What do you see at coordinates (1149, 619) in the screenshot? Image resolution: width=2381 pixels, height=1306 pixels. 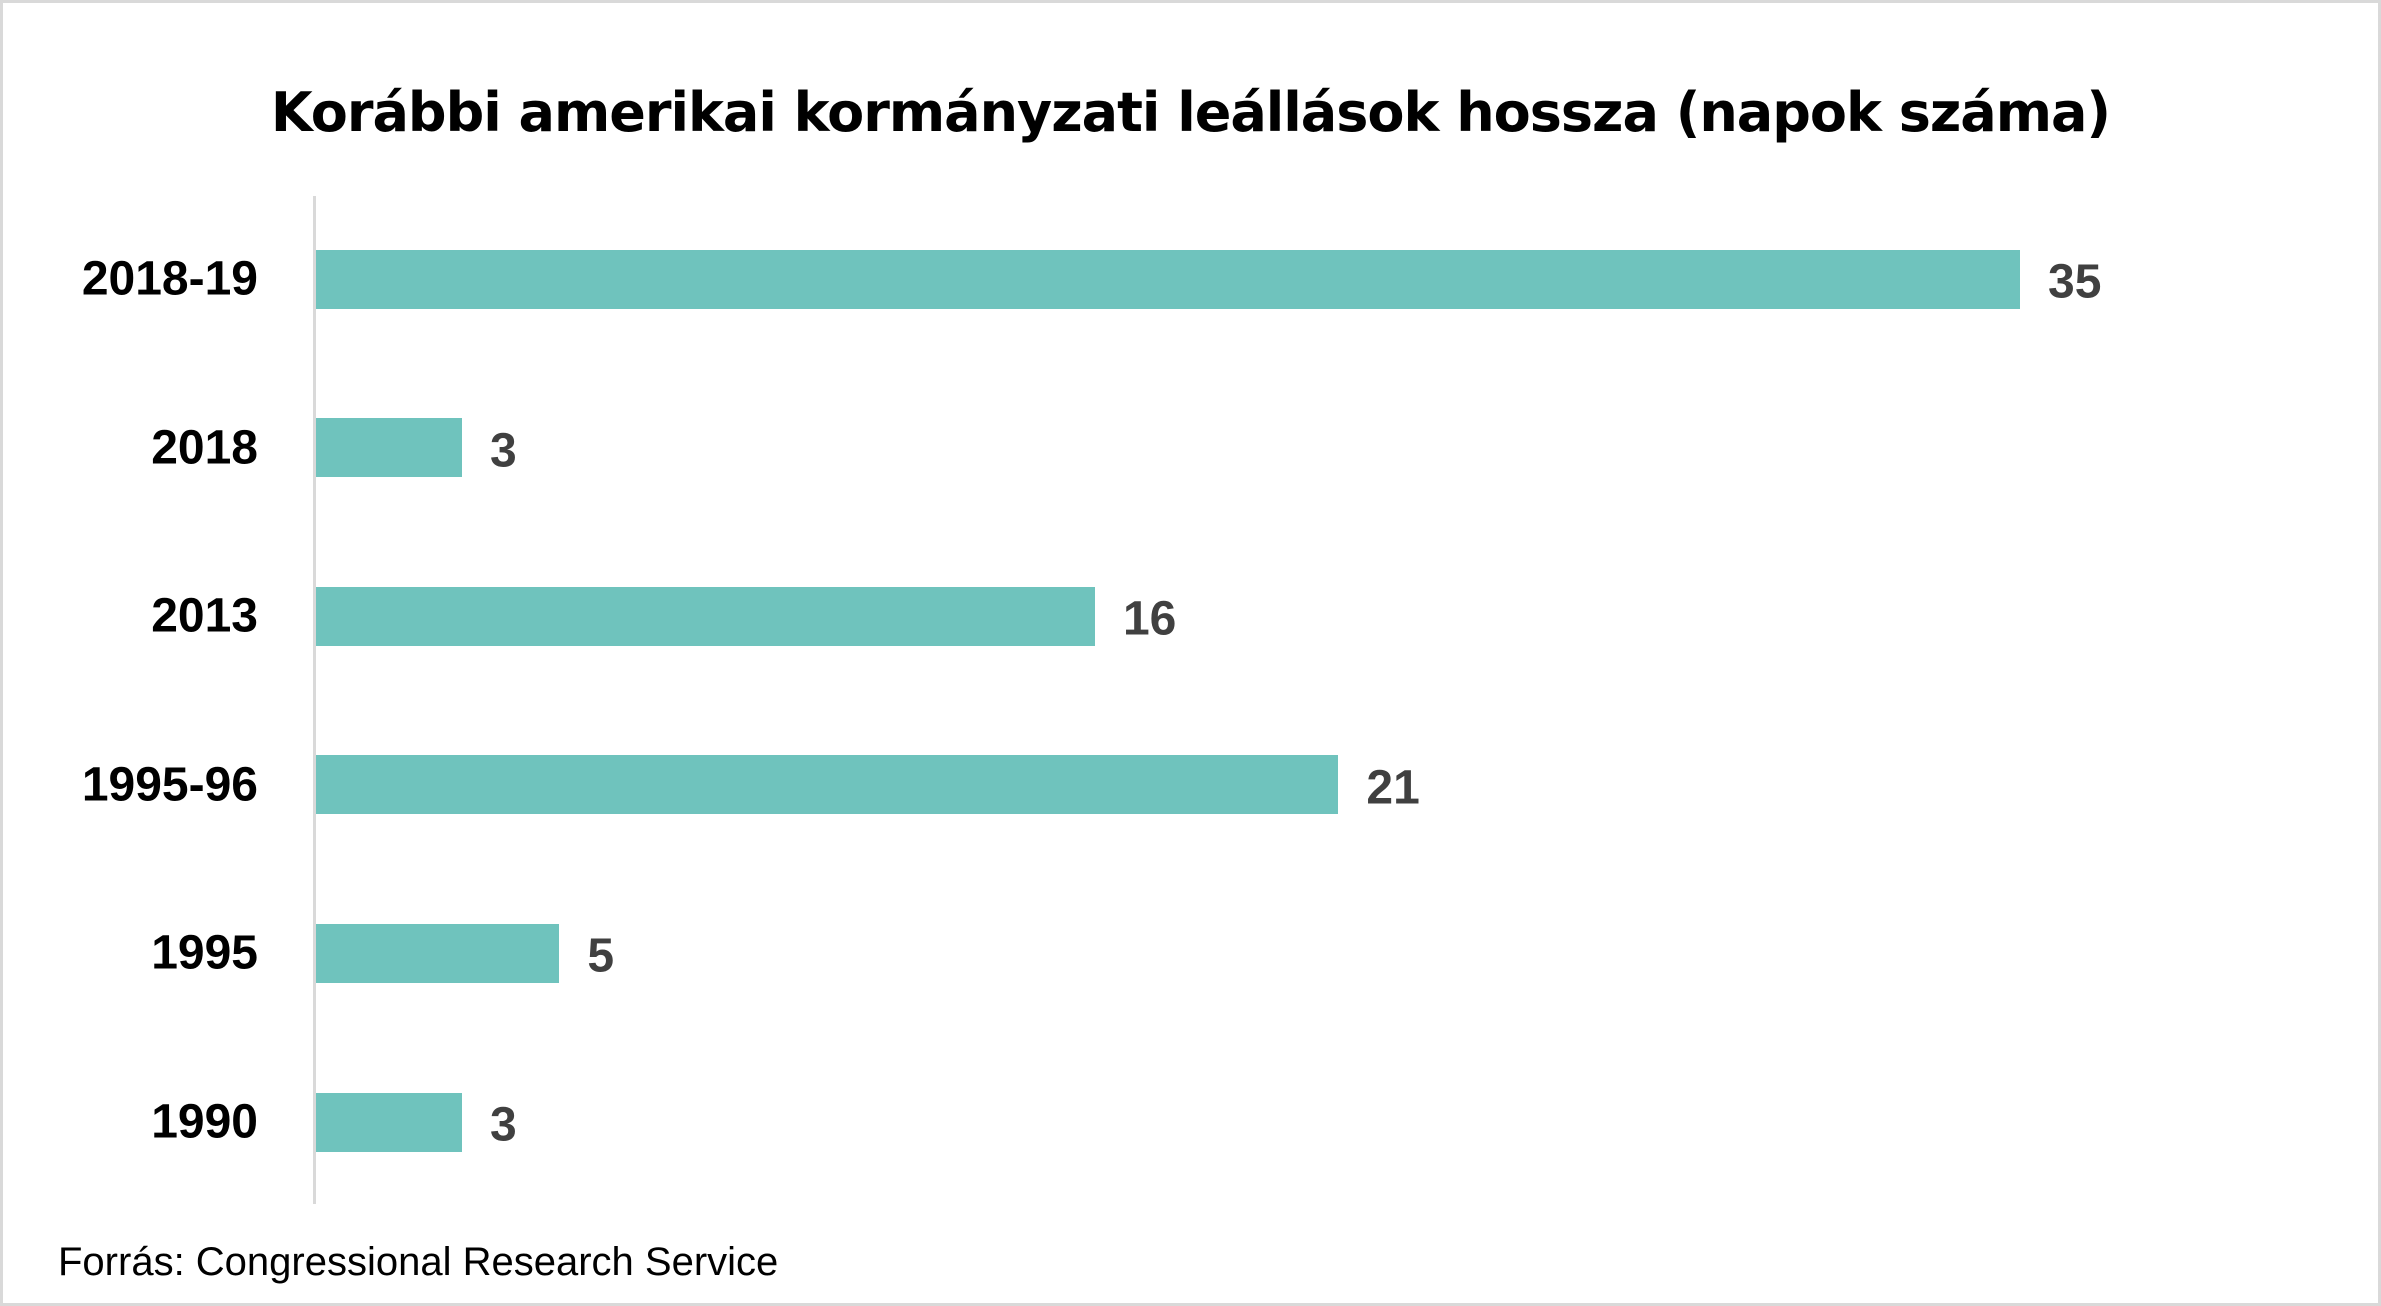 I see `data-label: 16` at bounding box center [1149, 619].